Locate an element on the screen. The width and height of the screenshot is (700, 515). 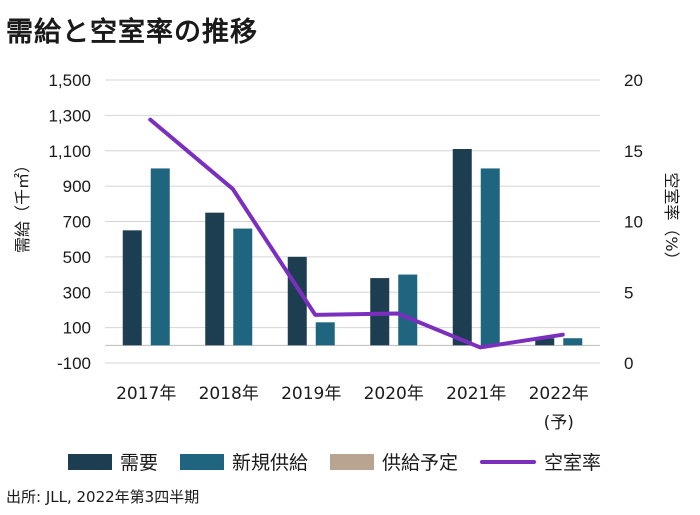
right-axis-ticks: 0 5 10 15 20 is located at coordinates (633, 222).